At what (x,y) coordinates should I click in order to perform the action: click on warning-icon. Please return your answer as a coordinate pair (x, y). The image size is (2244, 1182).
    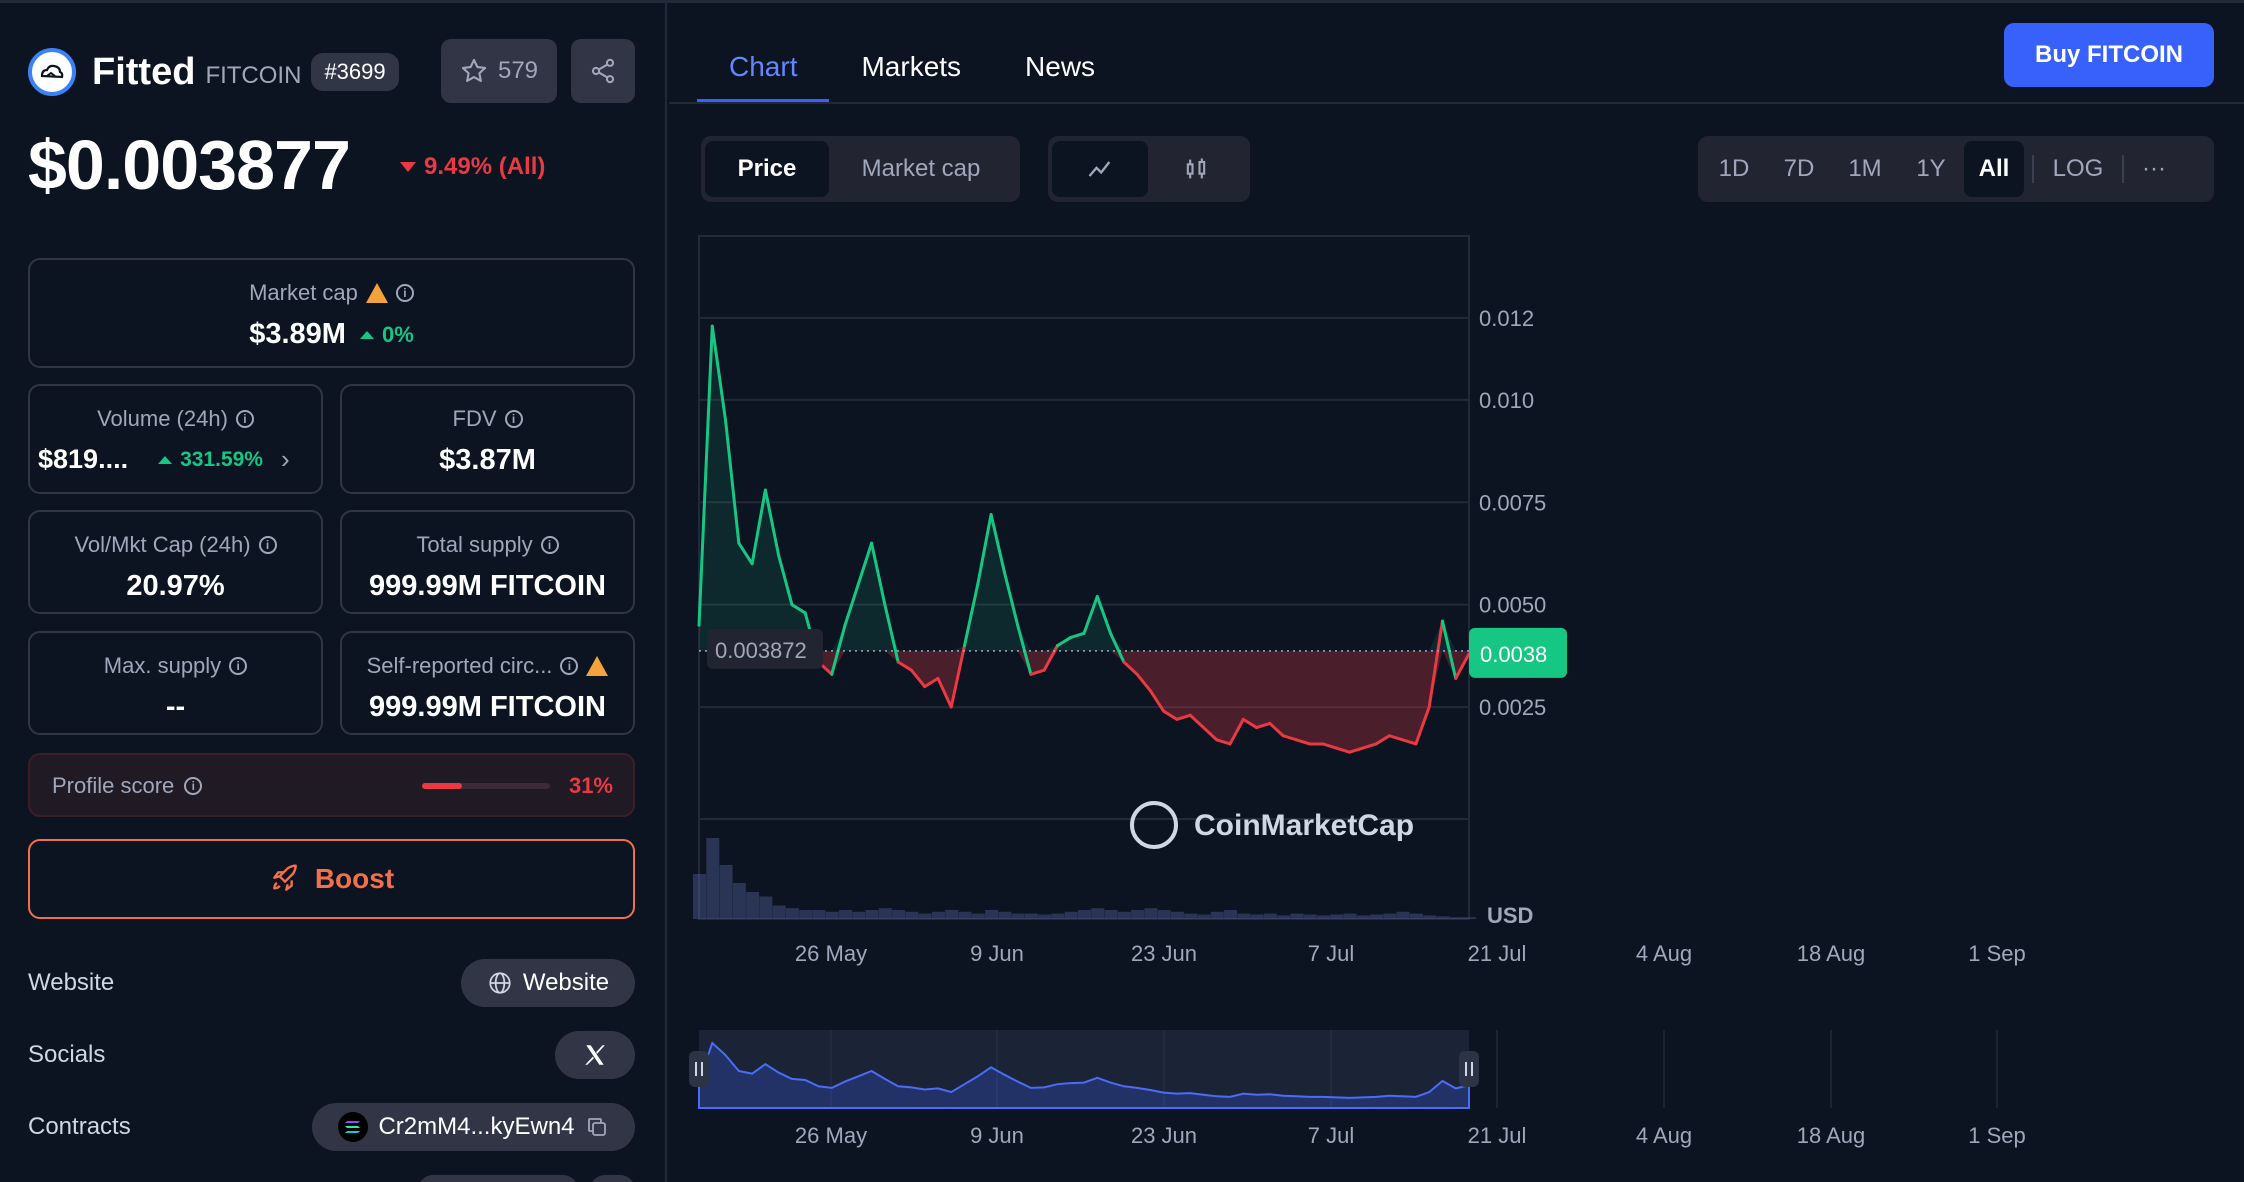
    Looking at the image, I should click on (597, 666).